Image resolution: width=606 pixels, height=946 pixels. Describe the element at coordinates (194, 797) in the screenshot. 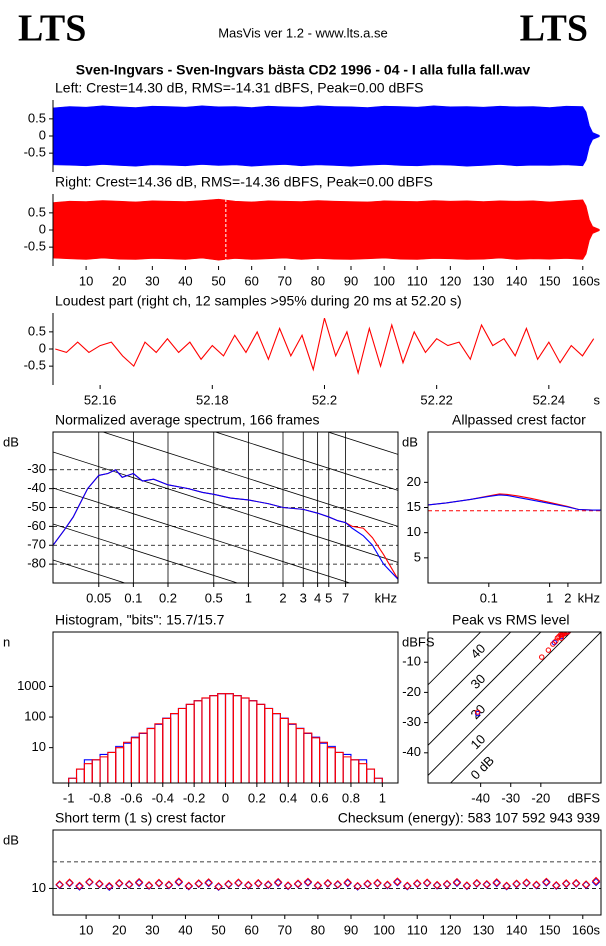

I see `x-tick-label: -0.2` at that location.